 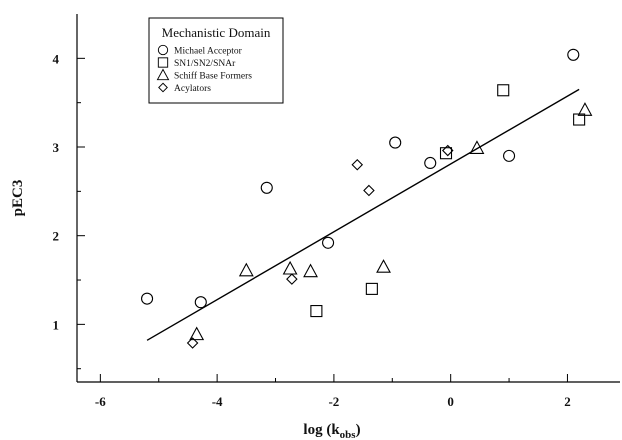 What do you see at coordinates (163, 87) in the screenshot?
I see `legend-marker-diamond` at bounding box center [163, 87].